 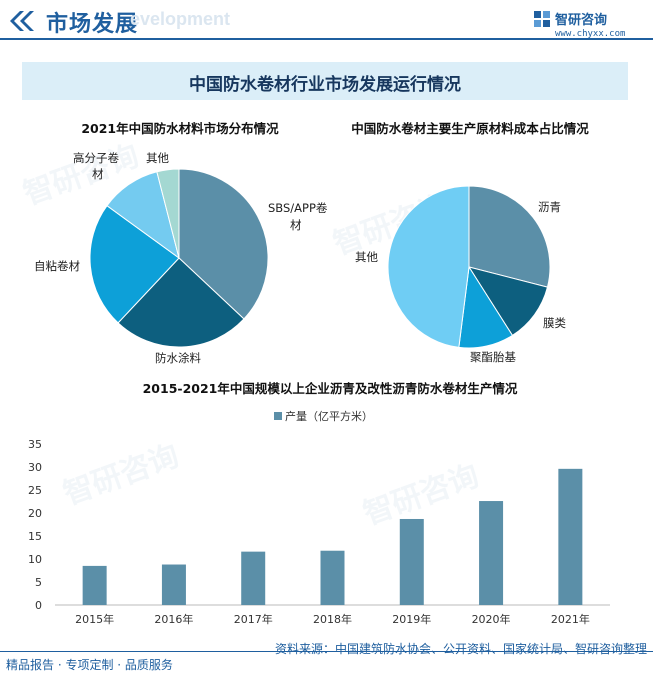 I want to click on bar-x-tick-1: 2016年, so click(x=173, y=619).